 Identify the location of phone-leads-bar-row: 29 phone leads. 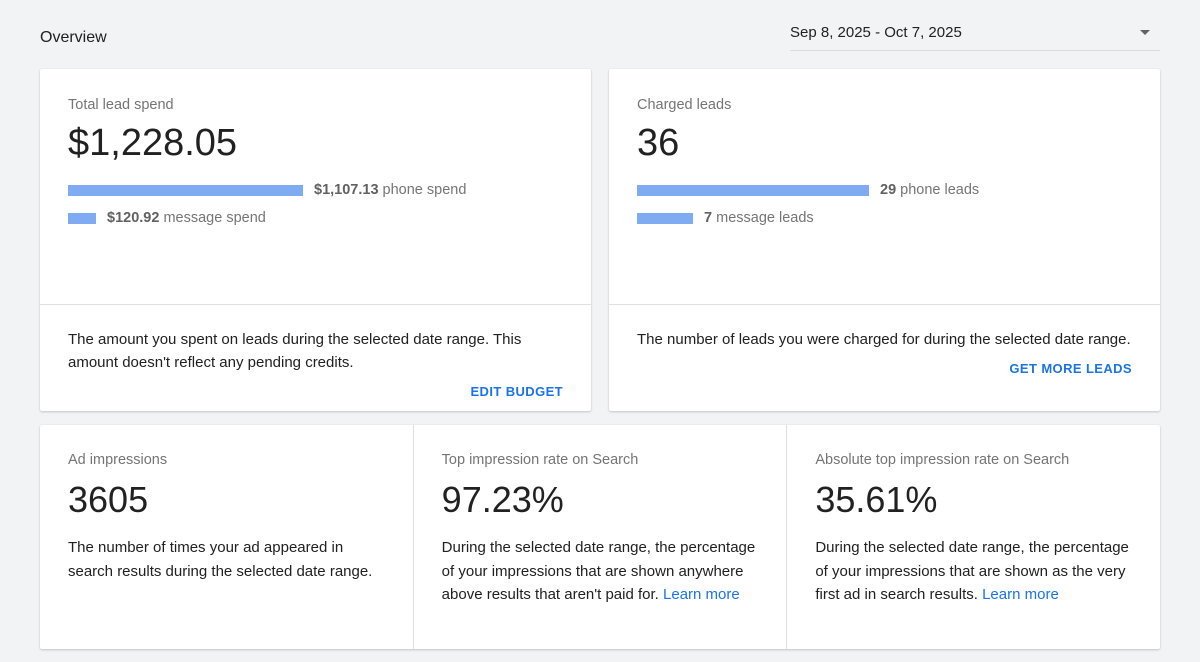
(884, 190).